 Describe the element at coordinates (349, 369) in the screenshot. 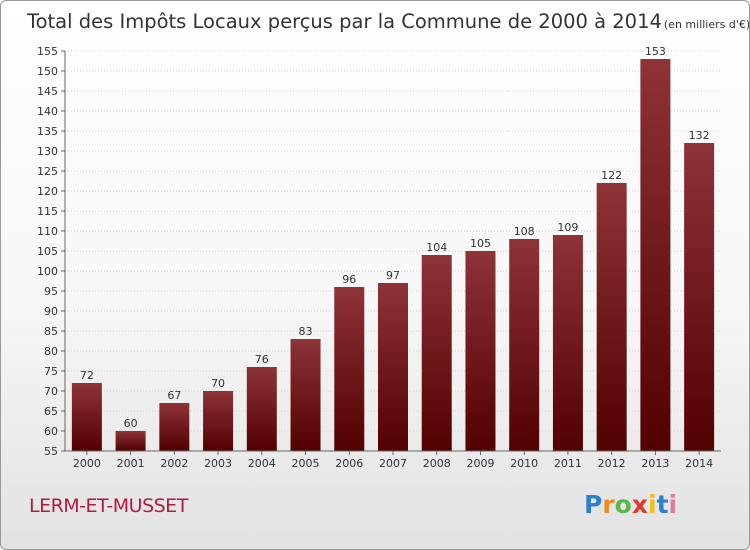

I see `bar-2006` at that location.